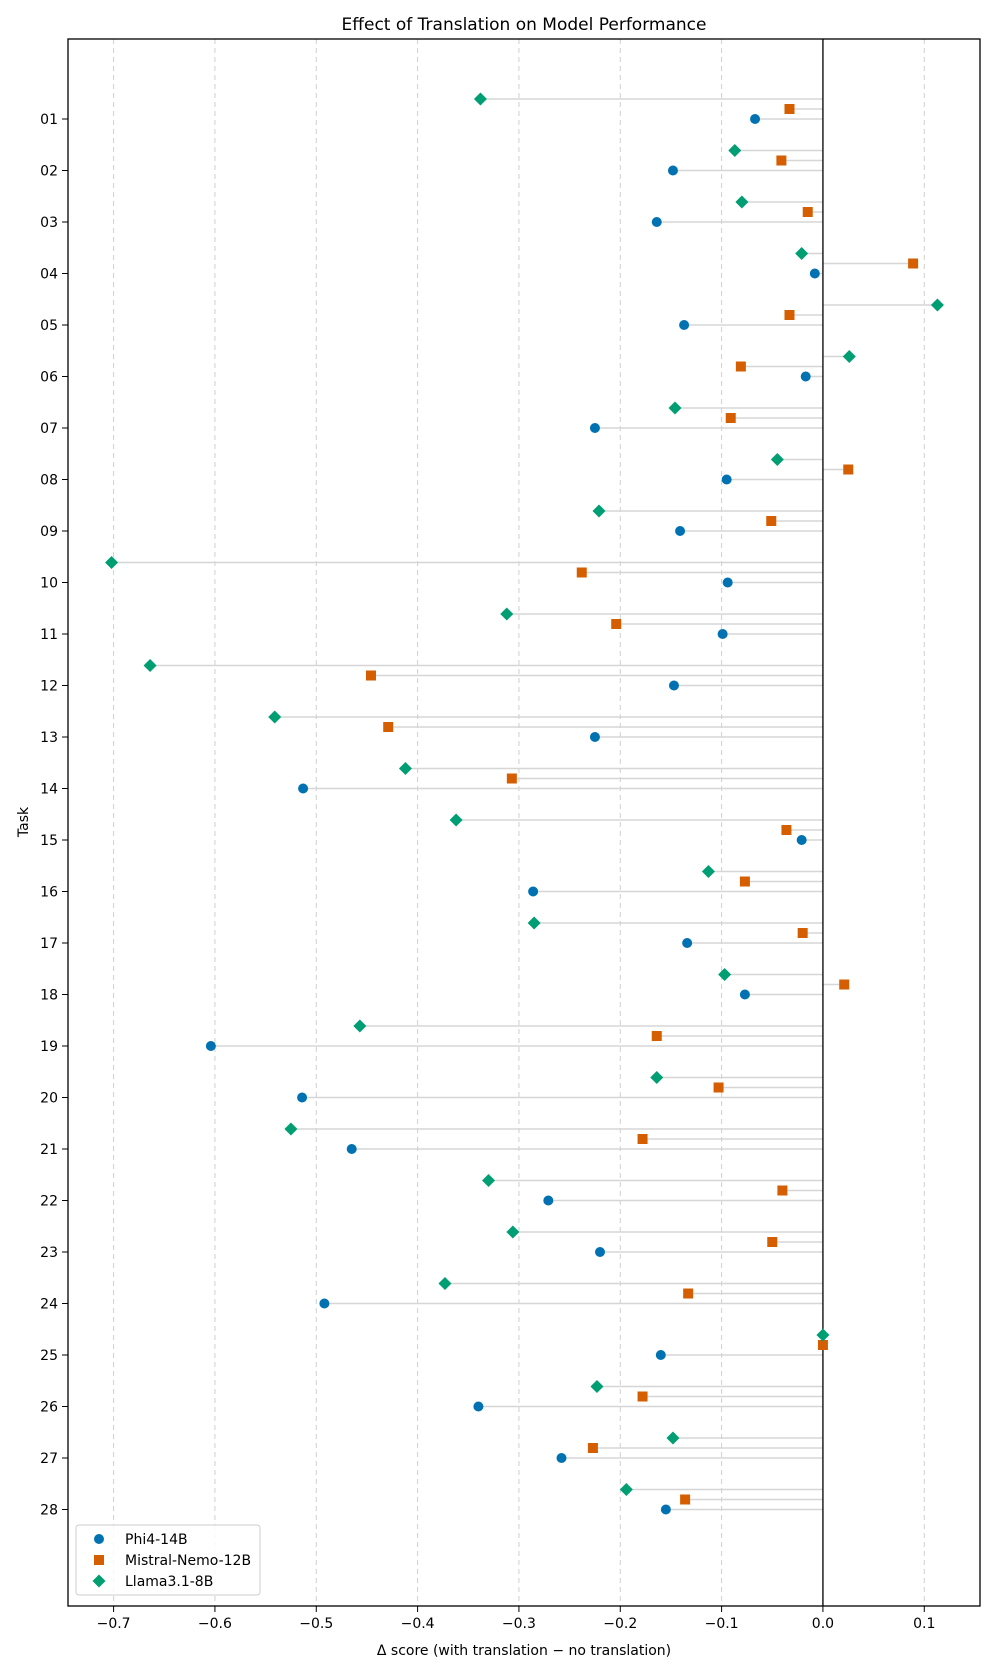 The image size is (997, 1665). What do you see at coordinates (49, 326) in the screenshot?
I see `y-tick-label: 05` at bounding box center [49, 326].